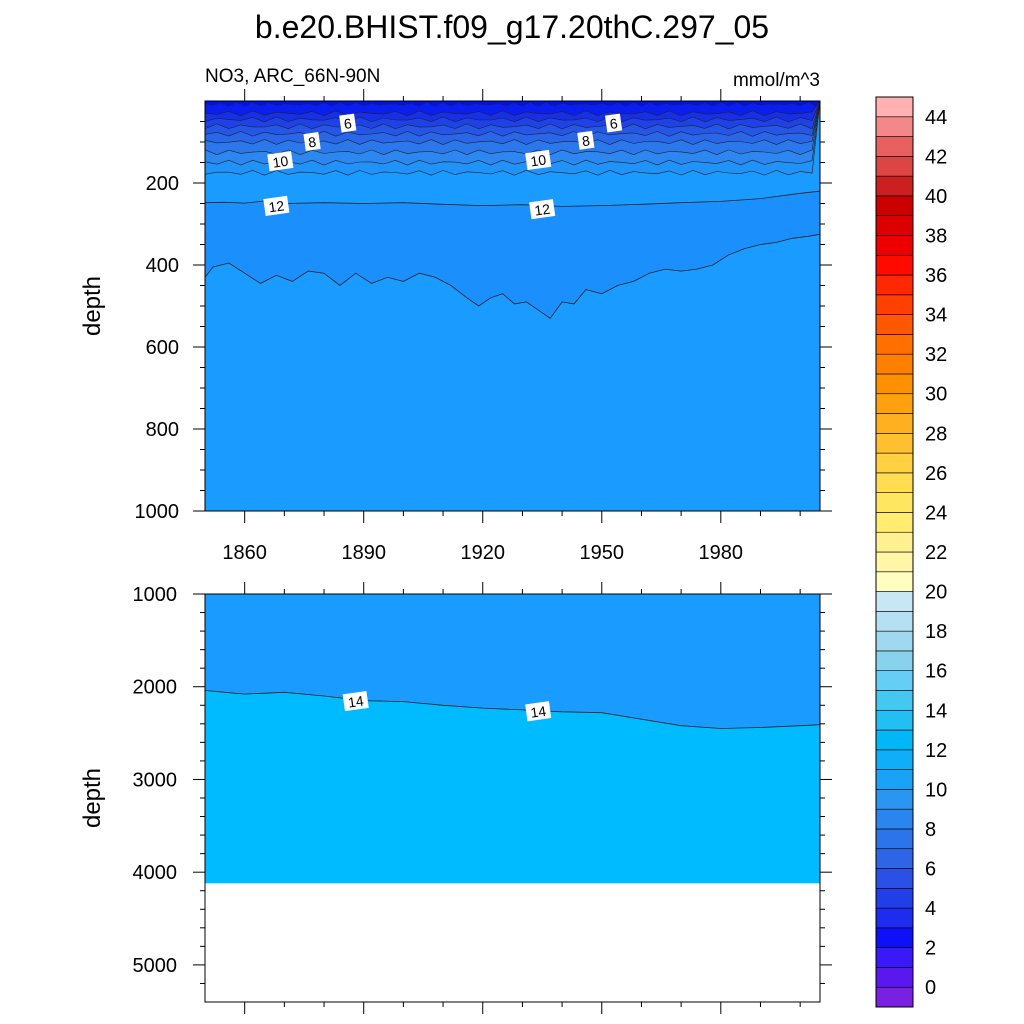 The height and width of the screenshot is (1024, 1024). I want to click on contour-label: 6, so click(613, 123).